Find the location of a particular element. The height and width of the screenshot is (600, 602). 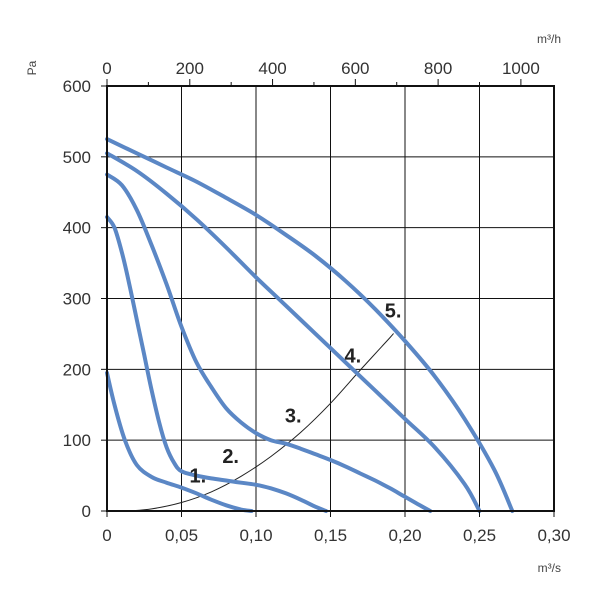

top-tick-label: 600 is located at coordinates (355, 68).